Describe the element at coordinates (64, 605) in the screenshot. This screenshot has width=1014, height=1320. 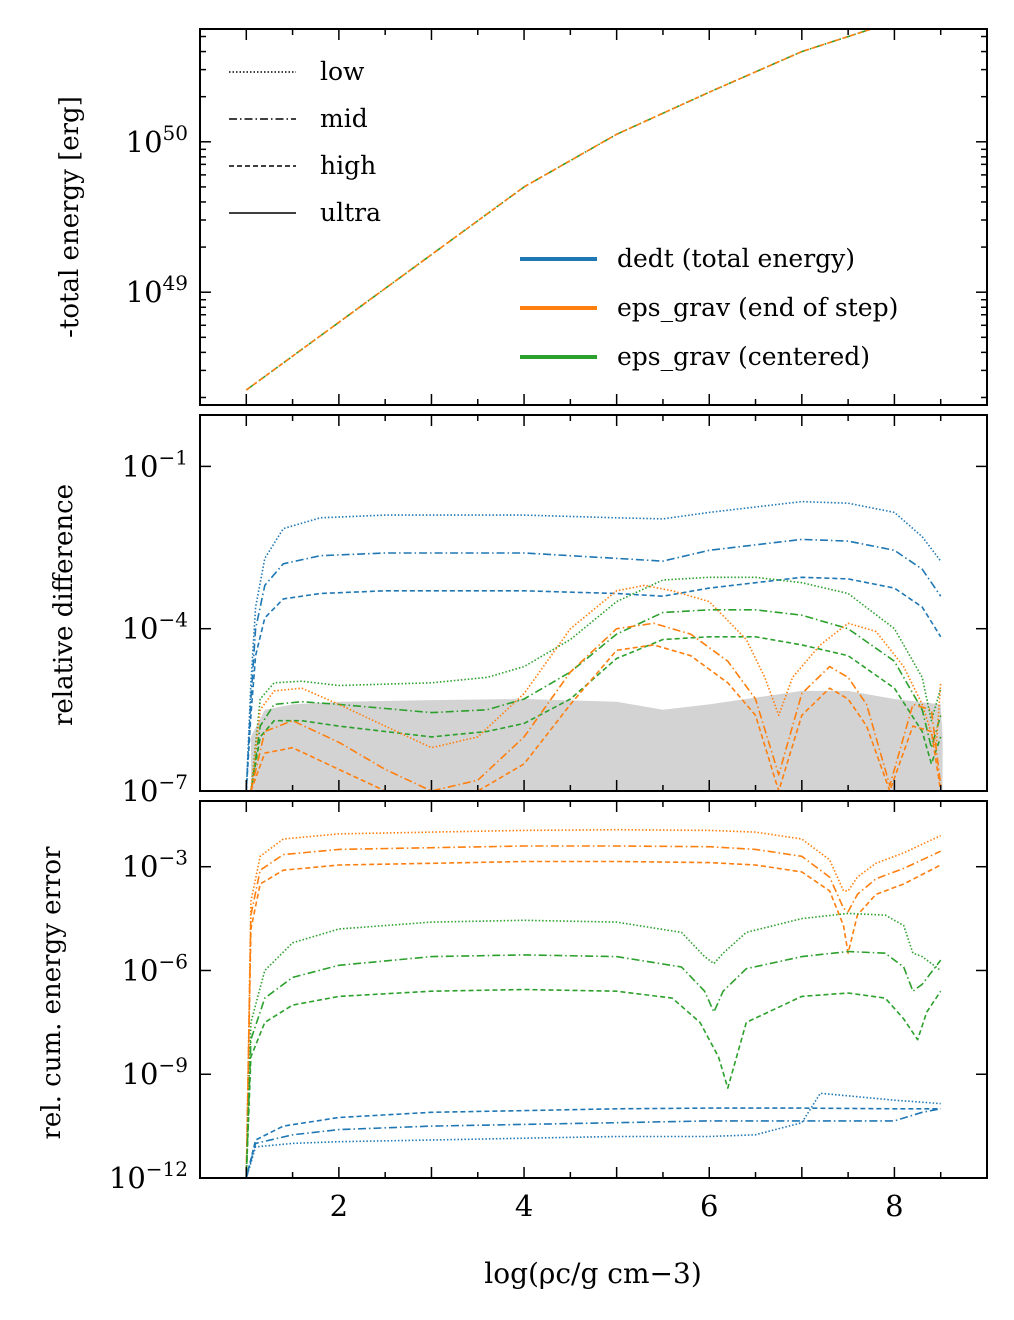
I see `middle-ylabel: relative difference` at that location.